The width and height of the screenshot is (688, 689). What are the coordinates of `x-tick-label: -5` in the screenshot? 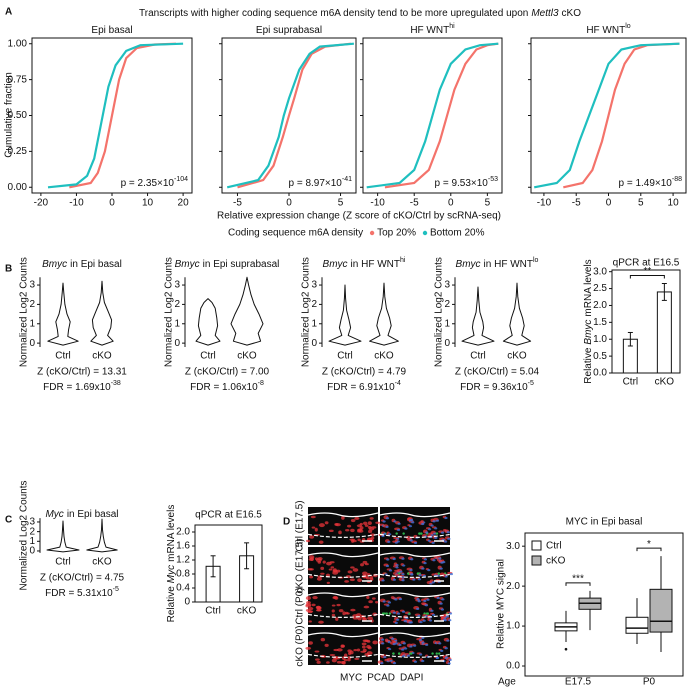 It's located at (576, 203).